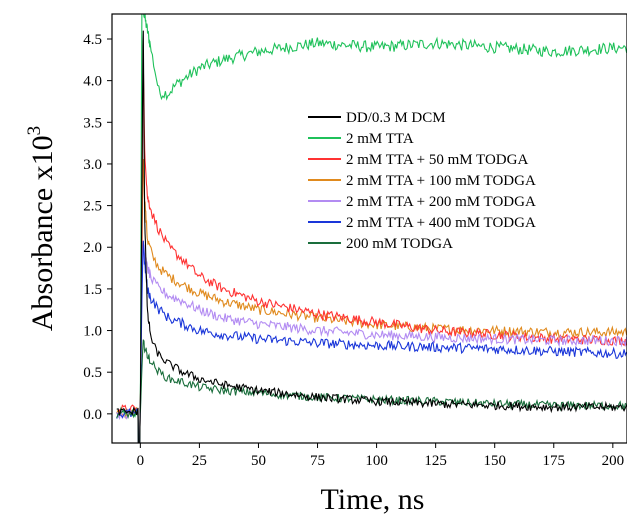  Describe the element at coordinates (317, 461) in the screenshot. I see `x-tick-label: 75` at that location.